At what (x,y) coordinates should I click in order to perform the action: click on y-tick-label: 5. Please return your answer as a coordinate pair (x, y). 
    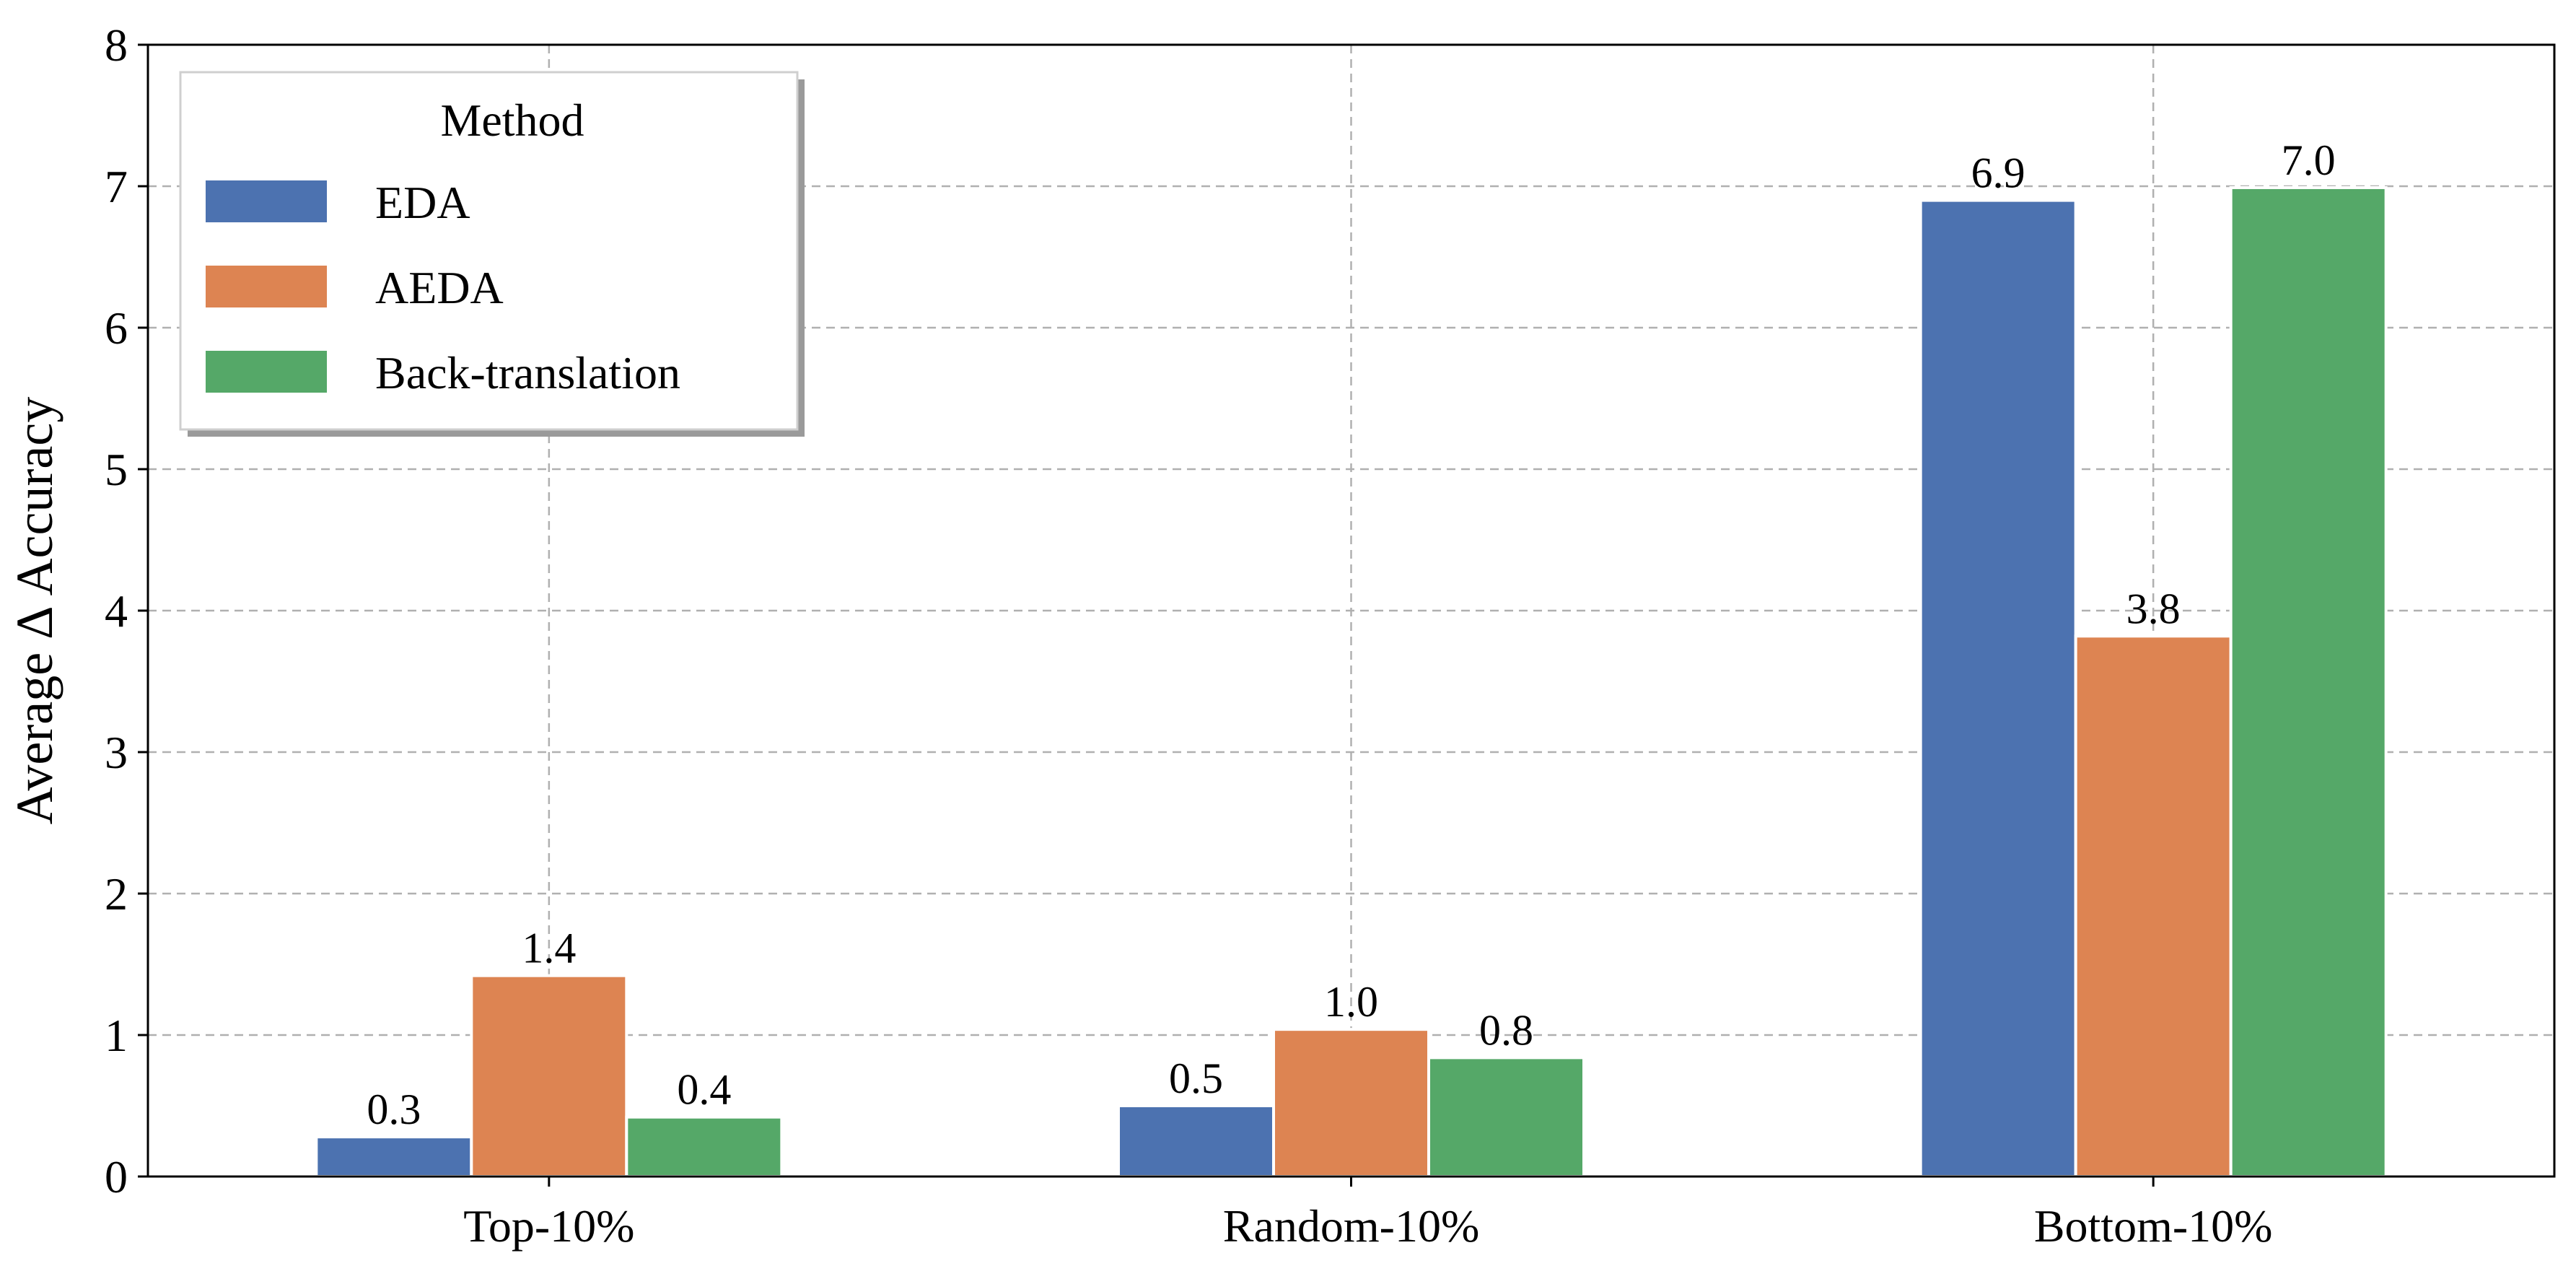
    Looking at the image, I should click on (116, 469).